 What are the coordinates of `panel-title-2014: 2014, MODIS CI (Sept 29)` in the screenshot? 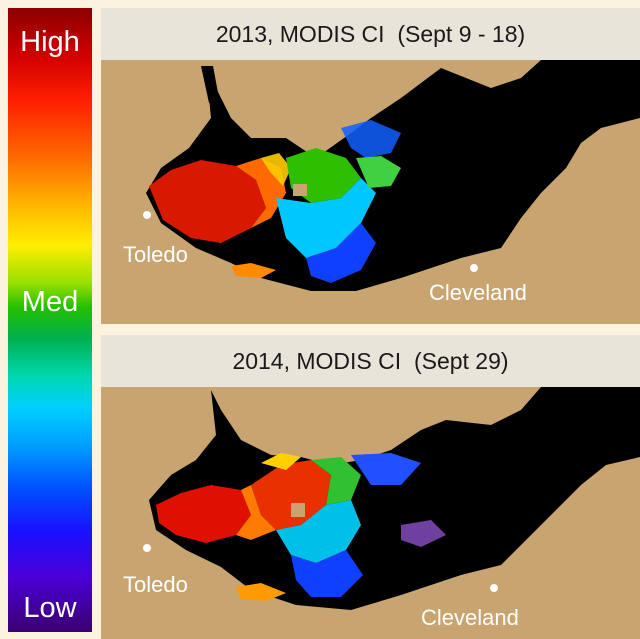 It's located at (370, 361).